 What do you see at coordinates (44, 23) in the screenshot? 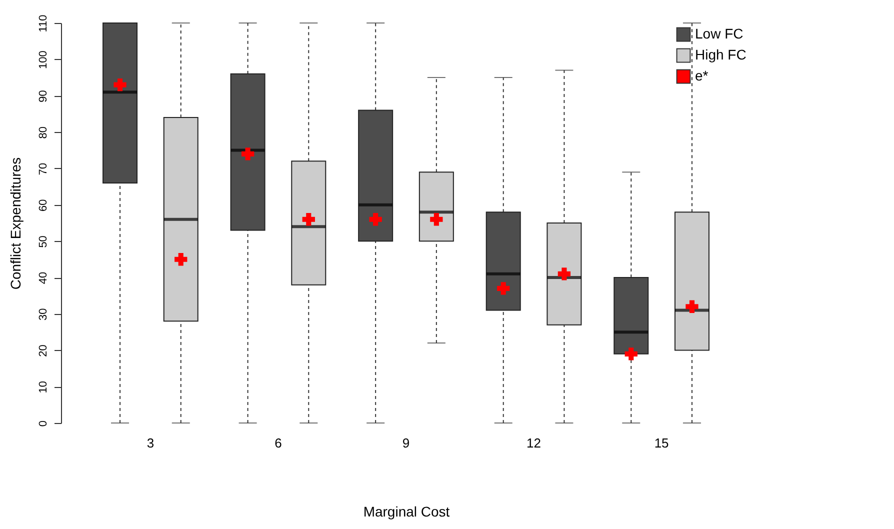
I see `y-tick-label: 110` at bounding box center [44, 23].